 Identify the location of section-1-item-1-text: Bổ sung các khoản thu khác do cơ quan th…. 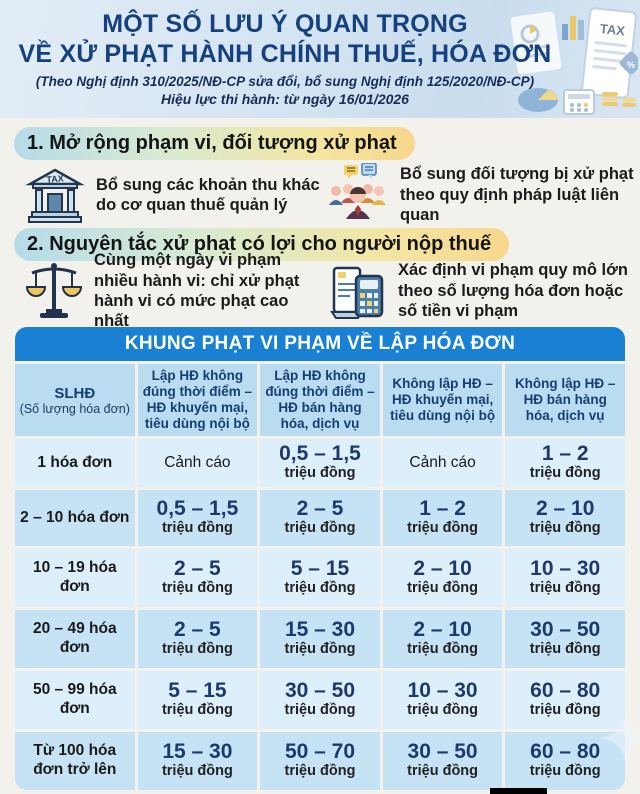
(208, 194).